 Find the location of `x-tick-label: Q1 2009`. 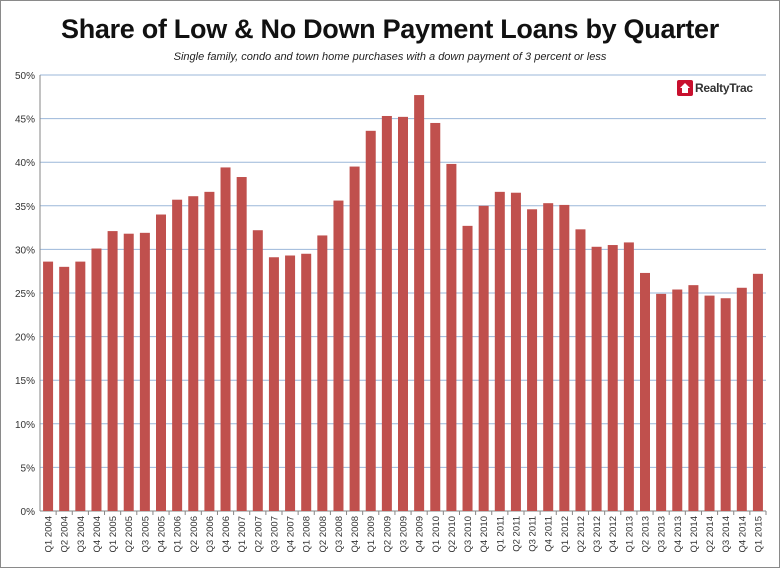

x-tick-label: Q1 2009 is located at coordinates (371, 534).